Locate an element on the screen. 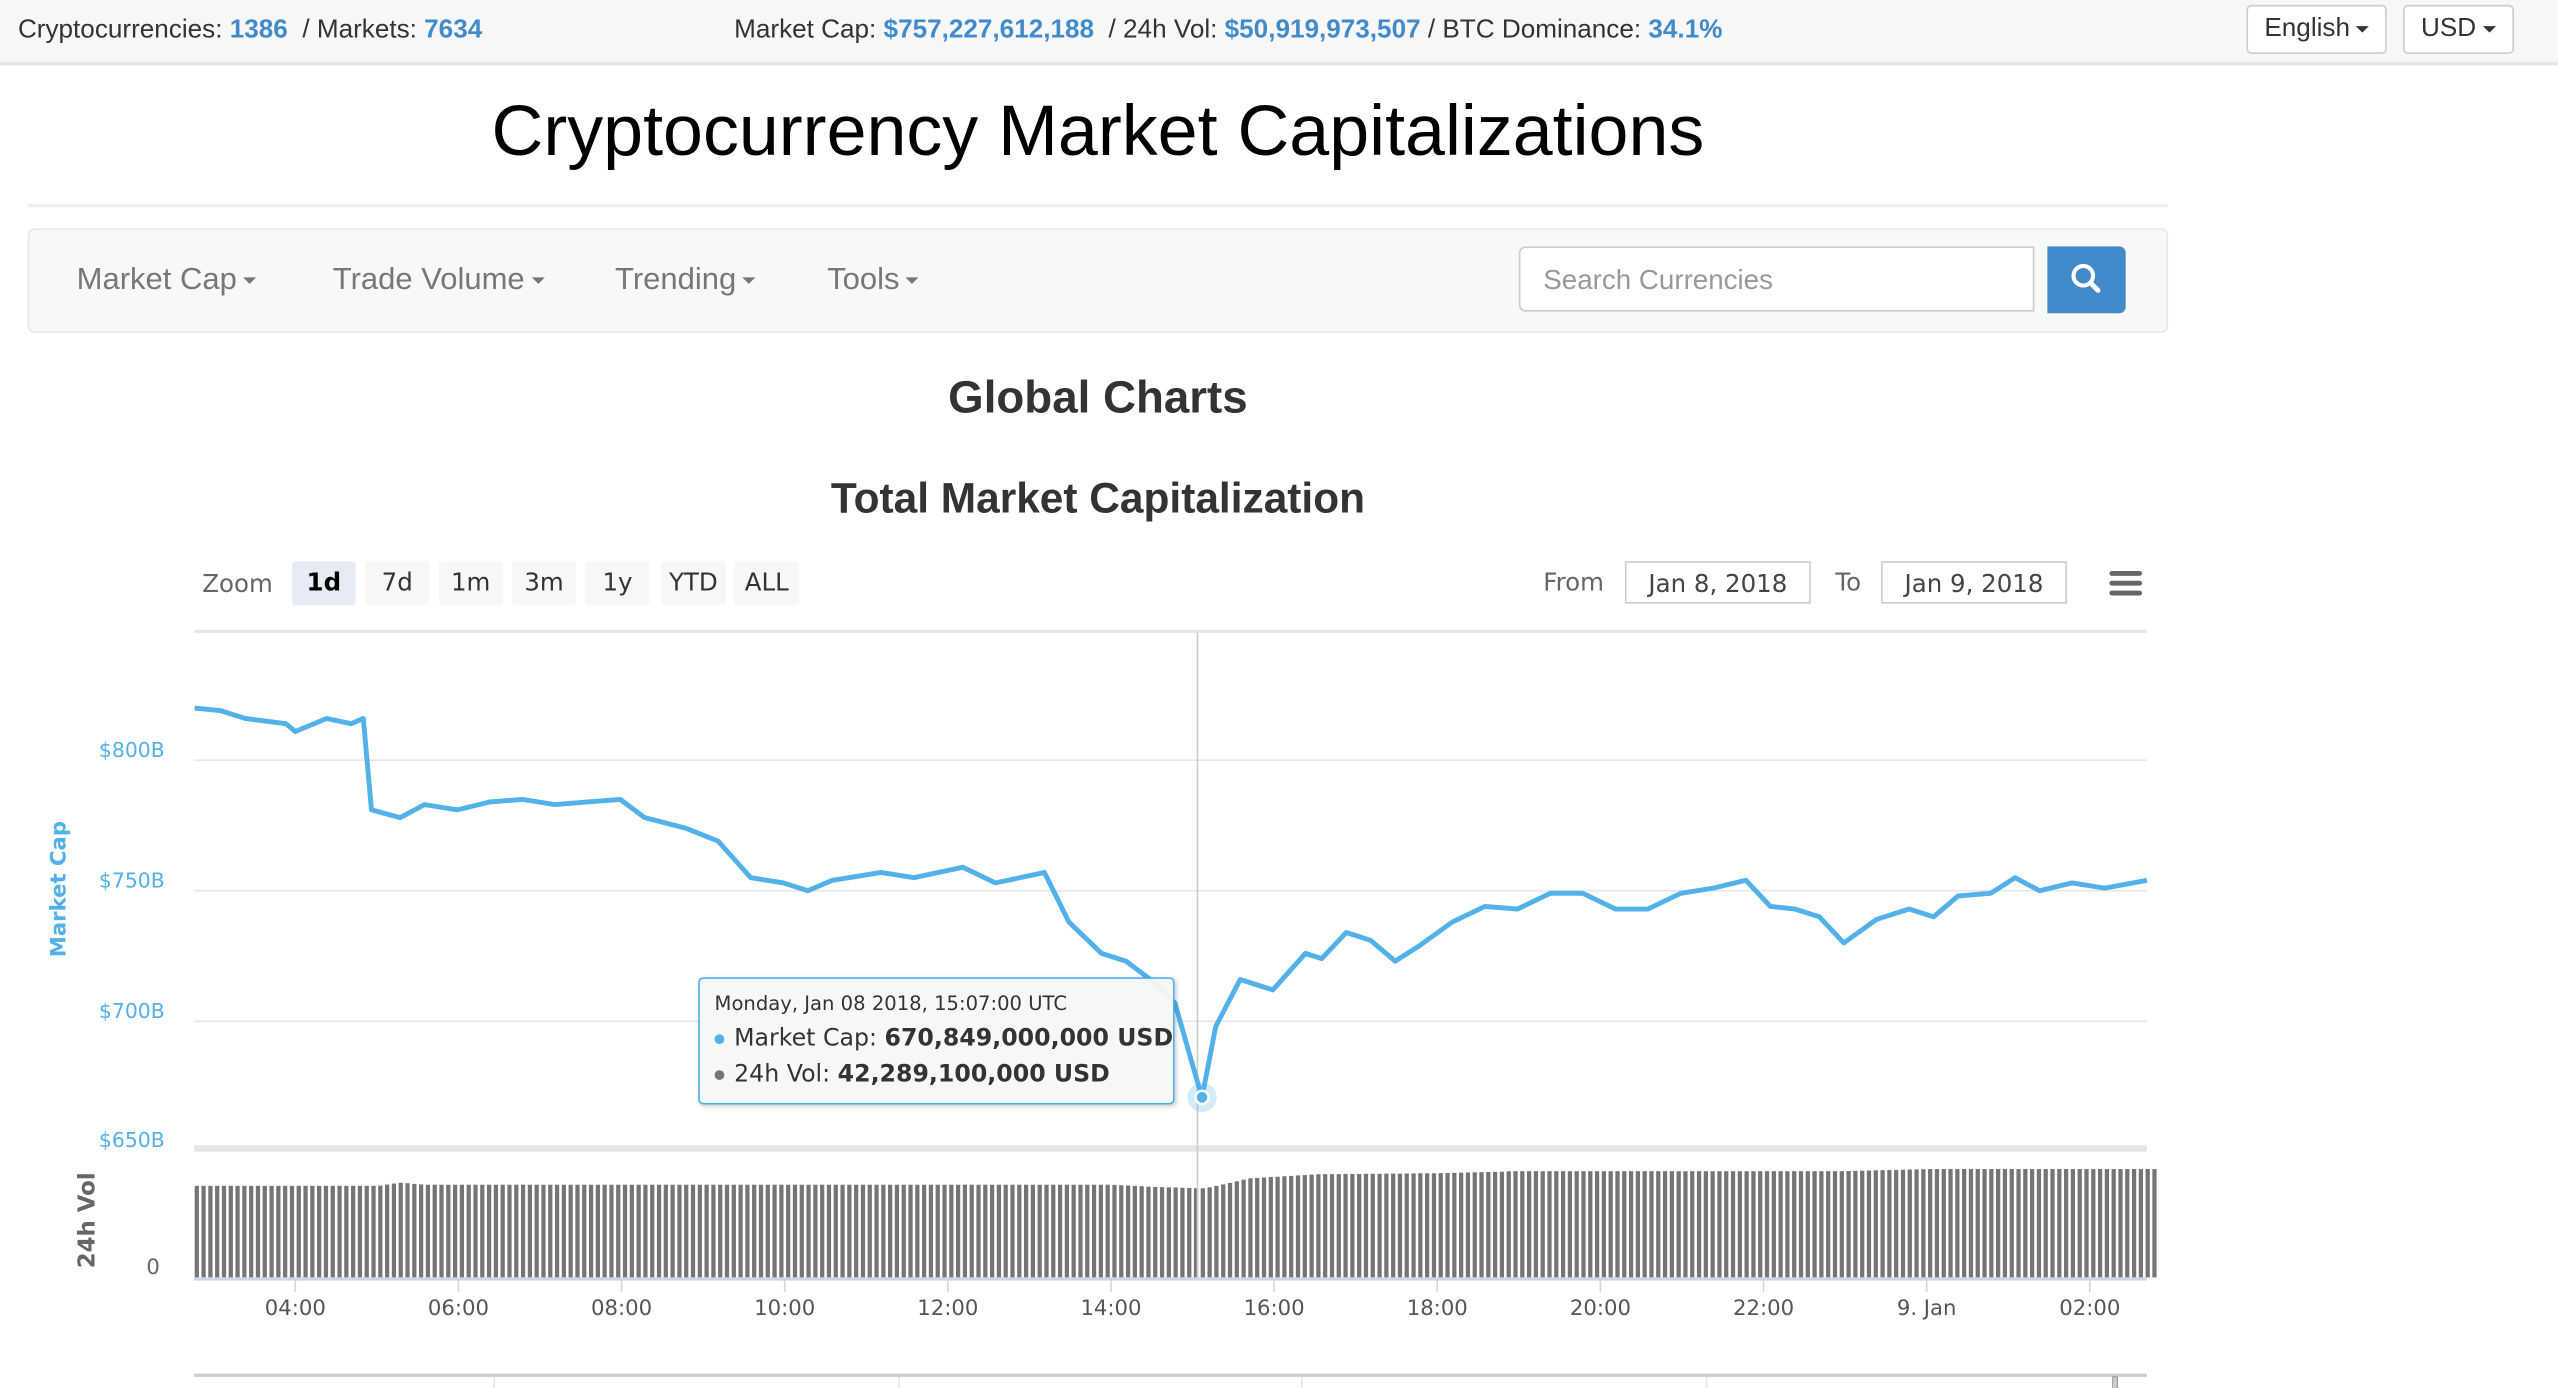  from-date-input: Jan 8, 2018 is located at coordinates (1717, 582).